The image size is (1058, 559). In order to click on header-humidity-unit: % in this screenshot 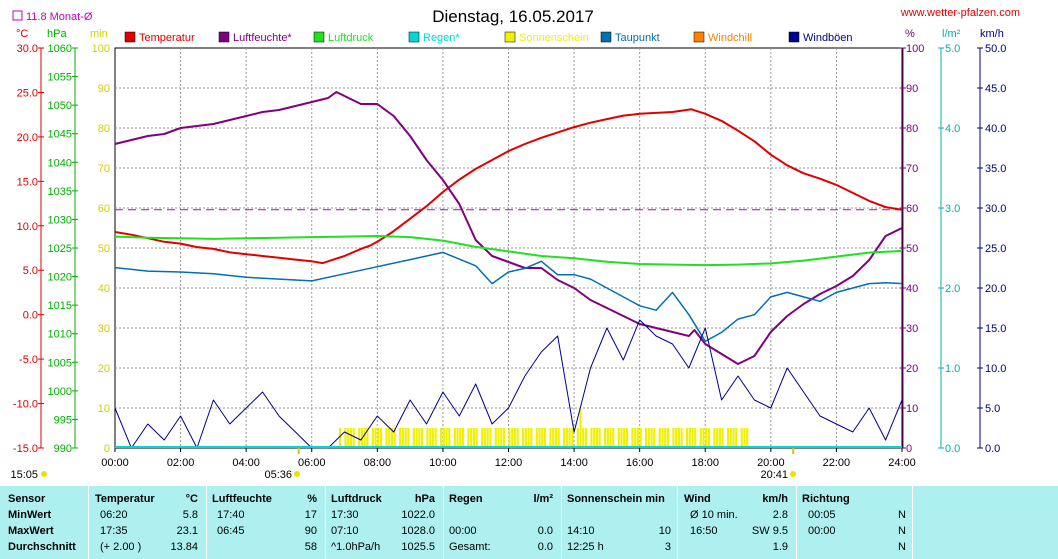, I will do `click(312, 499)`.